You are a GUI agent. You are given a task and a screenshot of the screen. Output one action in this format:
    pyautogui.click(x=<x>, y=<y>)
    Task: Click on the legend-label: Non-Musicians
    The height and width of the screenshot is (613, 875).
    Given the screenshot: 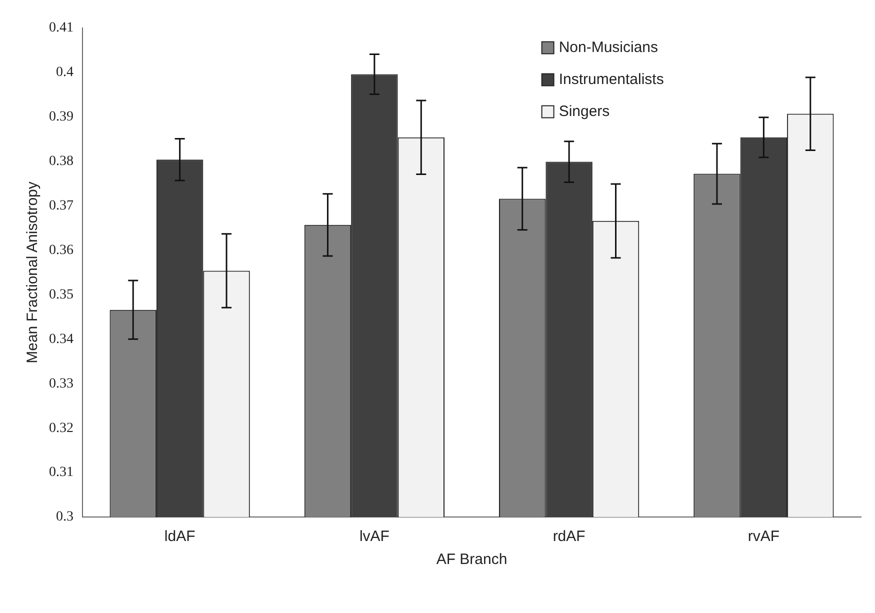 What is the action you would take?
    pyautogui.click(x=608, y=47)
    